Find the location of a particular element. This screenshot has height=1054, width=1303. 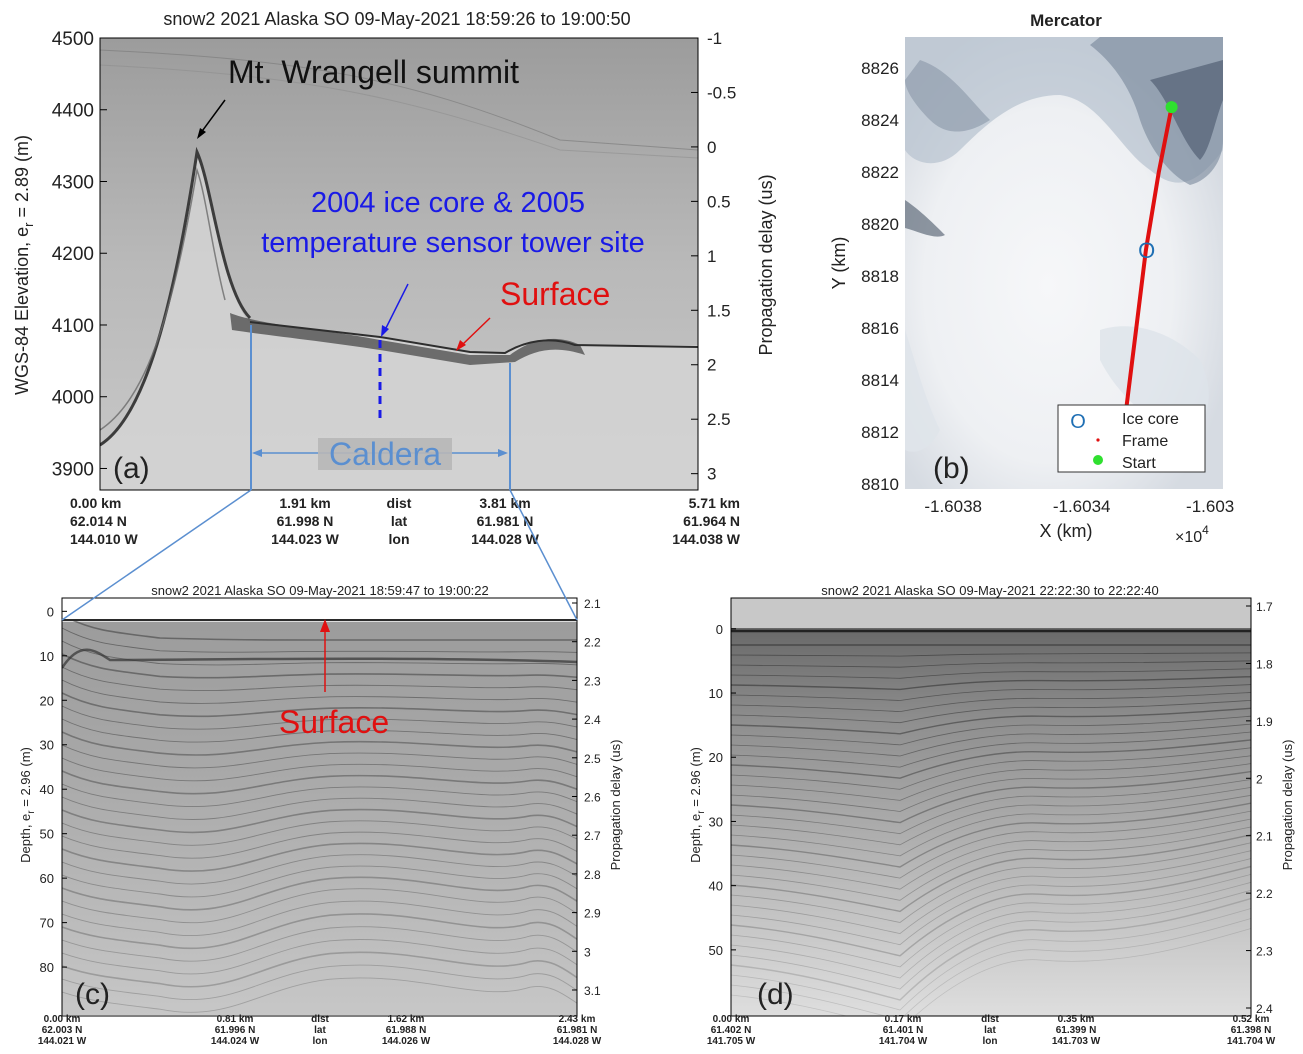

a-x-tick-lat: 61.981 N is located at coordinates (505, 521).